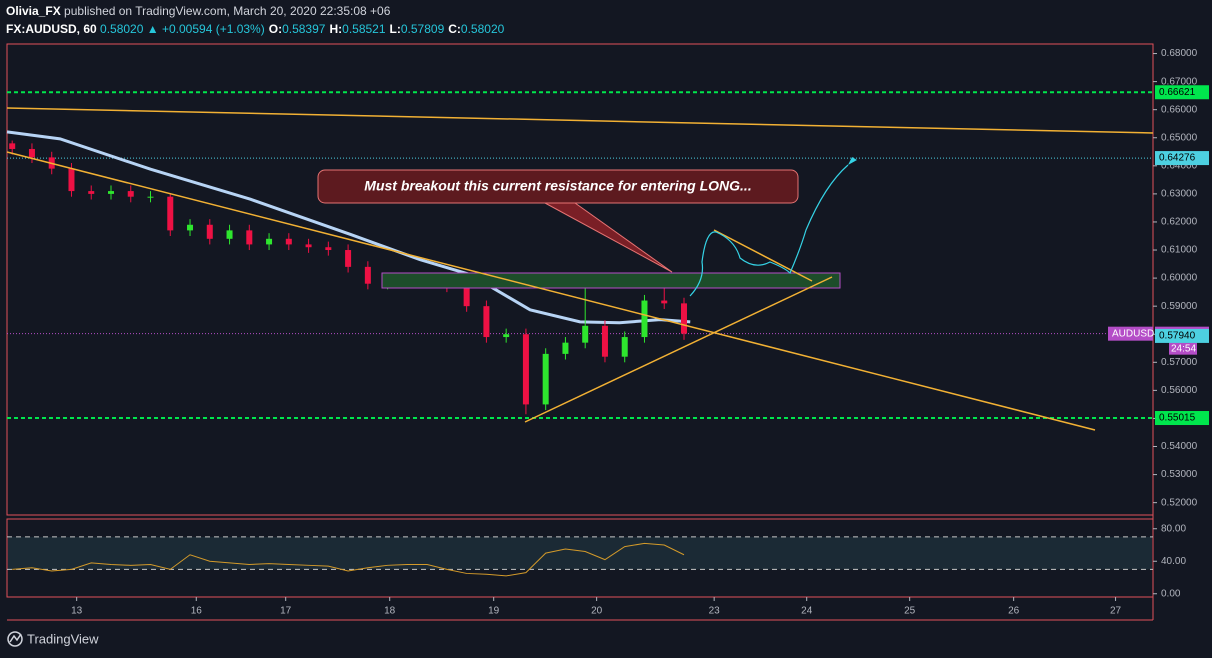  What do you see at coordinates (15, 639) in the screenshot?
I see `logo` at bounding box center [15, 639].